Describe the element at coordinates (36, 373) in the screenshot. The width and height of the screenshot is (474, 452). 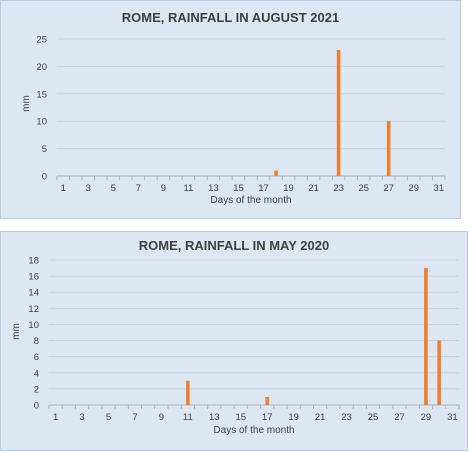
I see `y-tick-label: 4` at that location.